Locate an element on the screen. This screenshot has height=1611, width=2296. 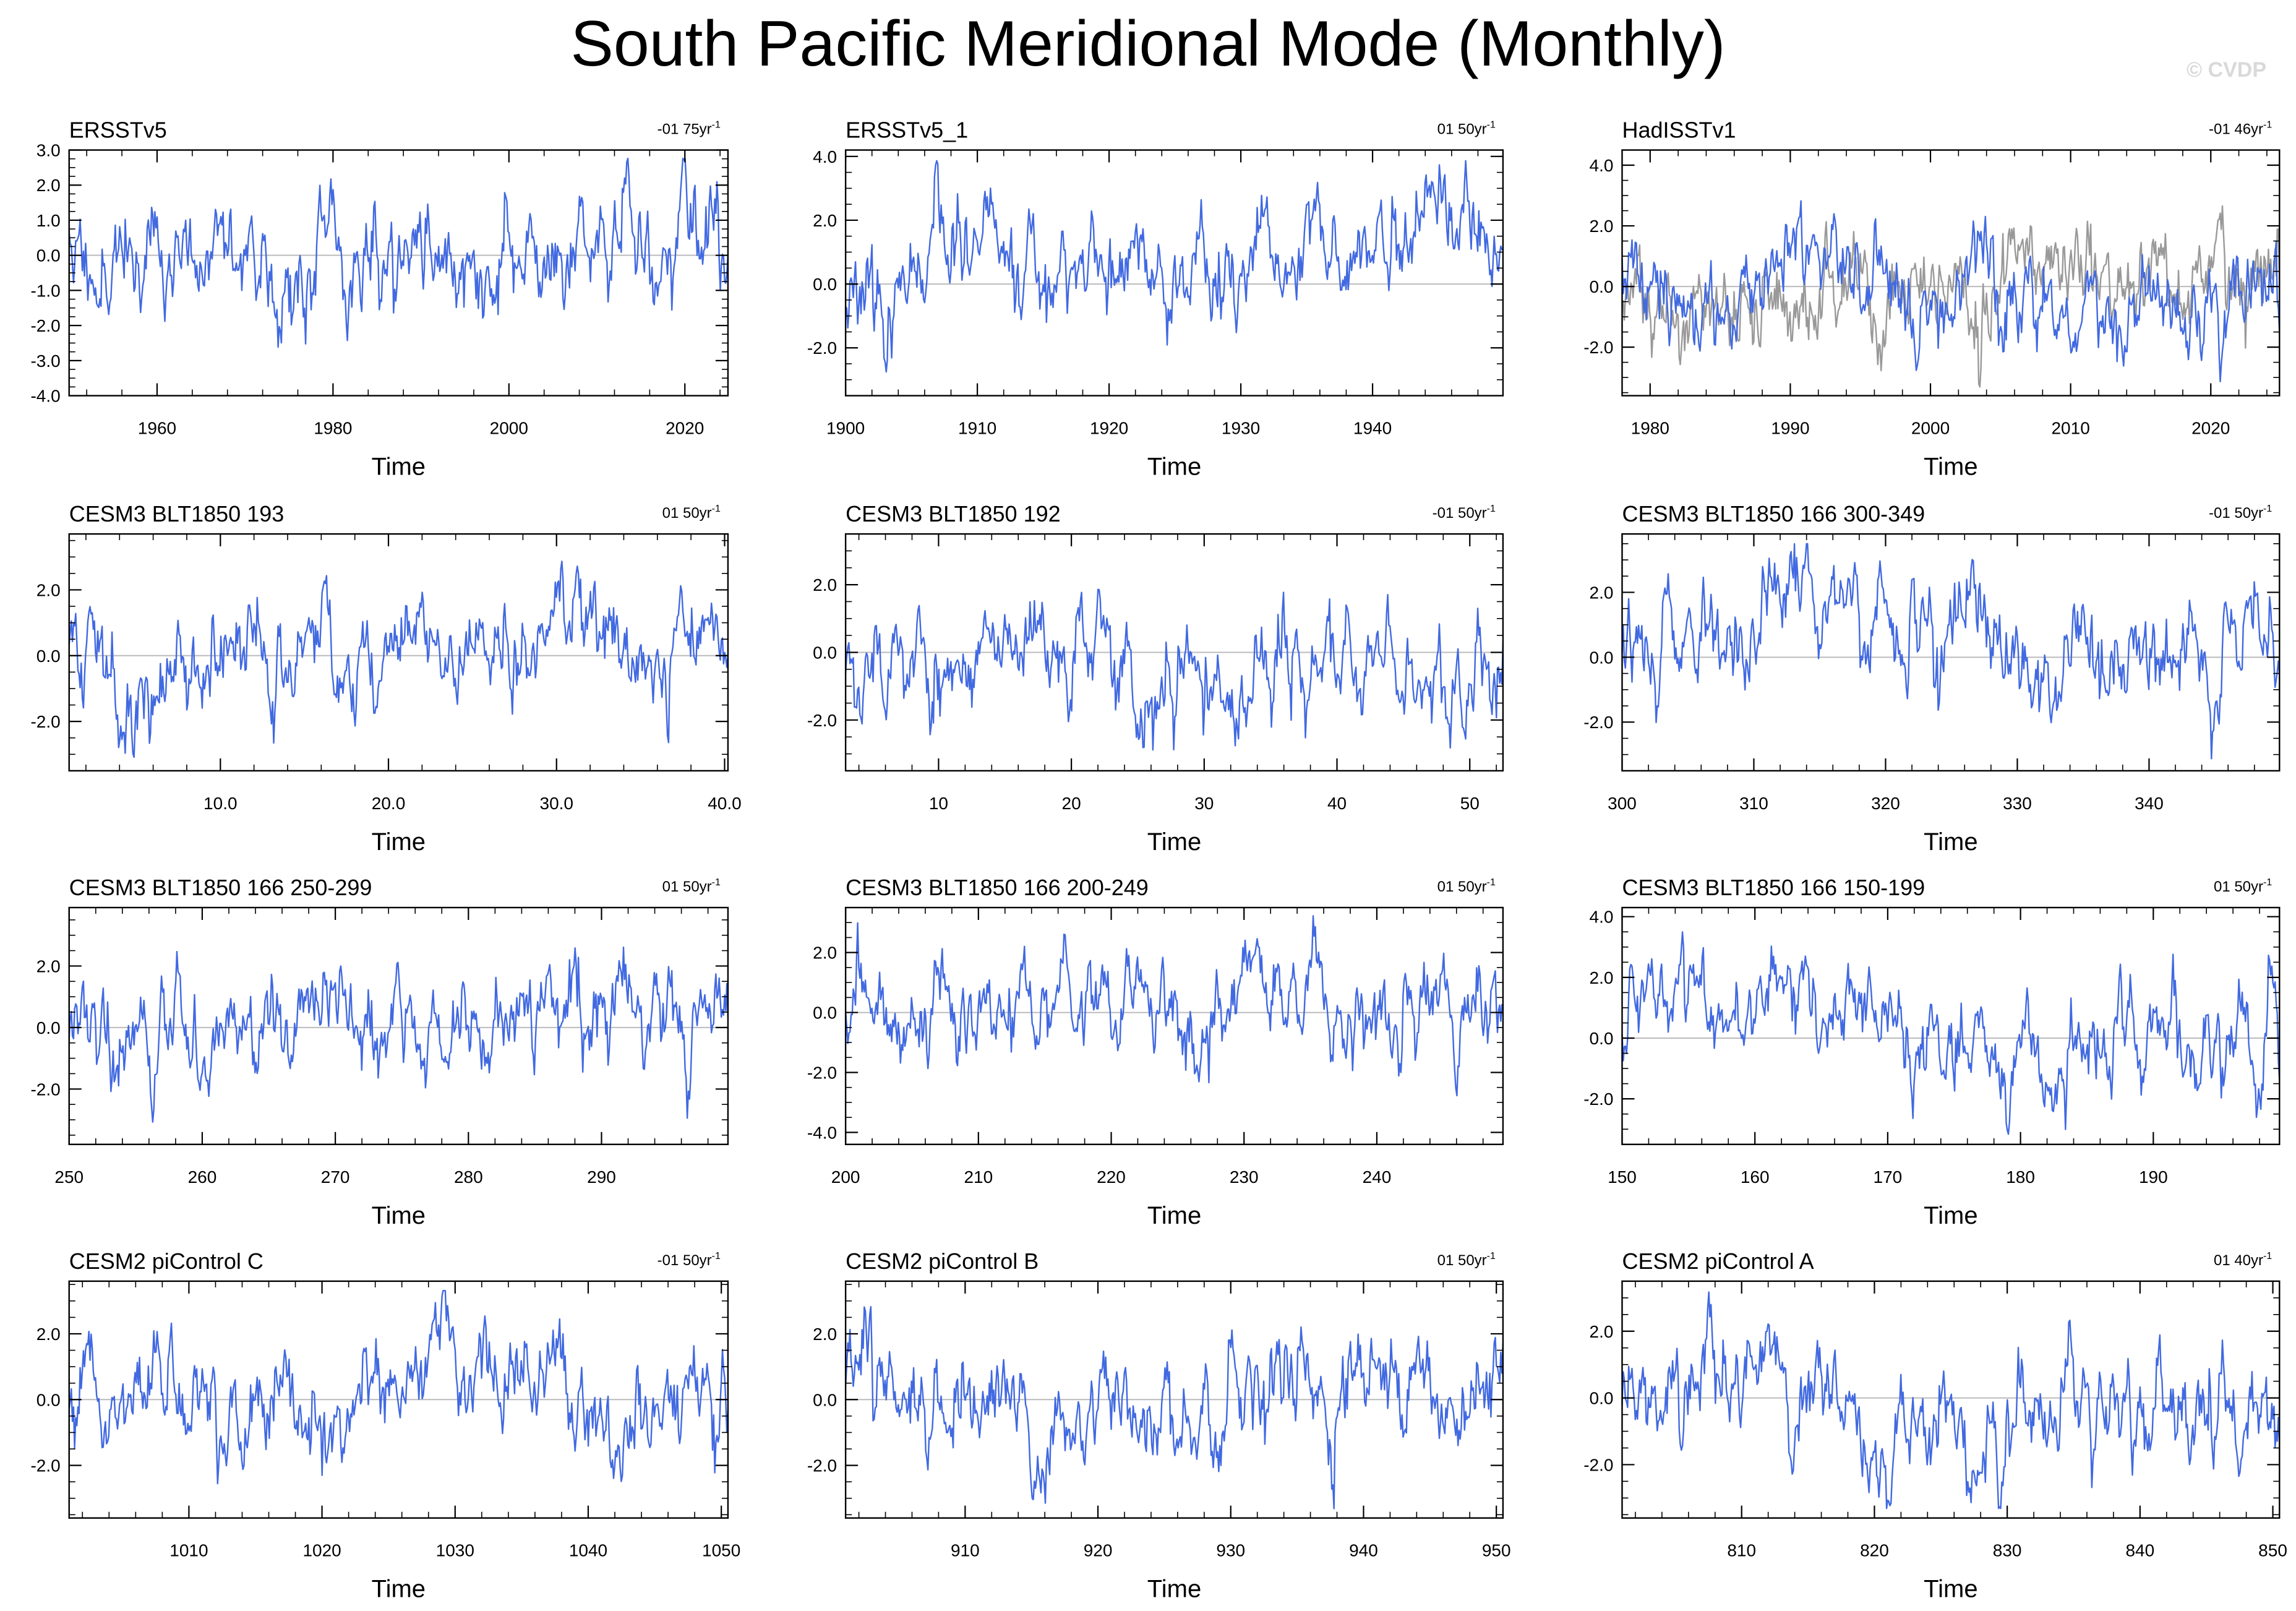
x-tick-label: 270 is located at coordinates (335, 1177).